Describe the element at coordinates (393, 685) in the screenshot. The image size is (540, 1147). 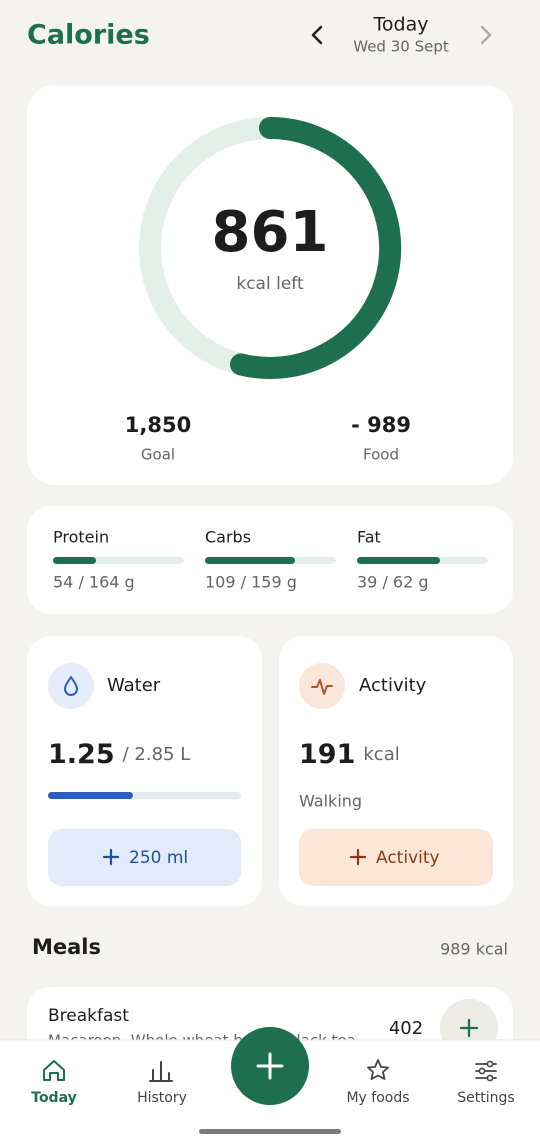
I see `activity-title: Activity` at that location.